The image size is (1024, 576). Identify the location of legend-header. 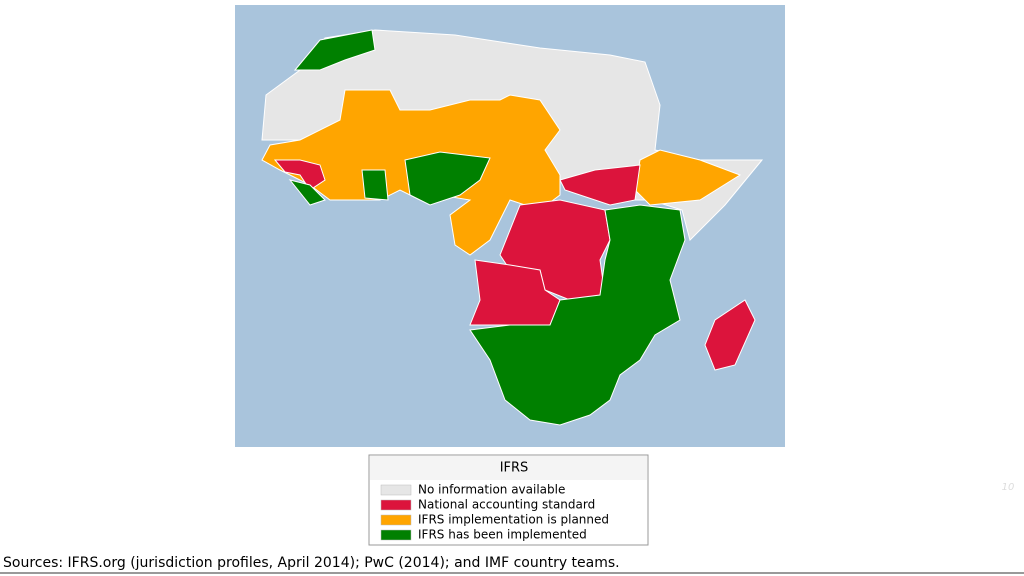
(508, 468).